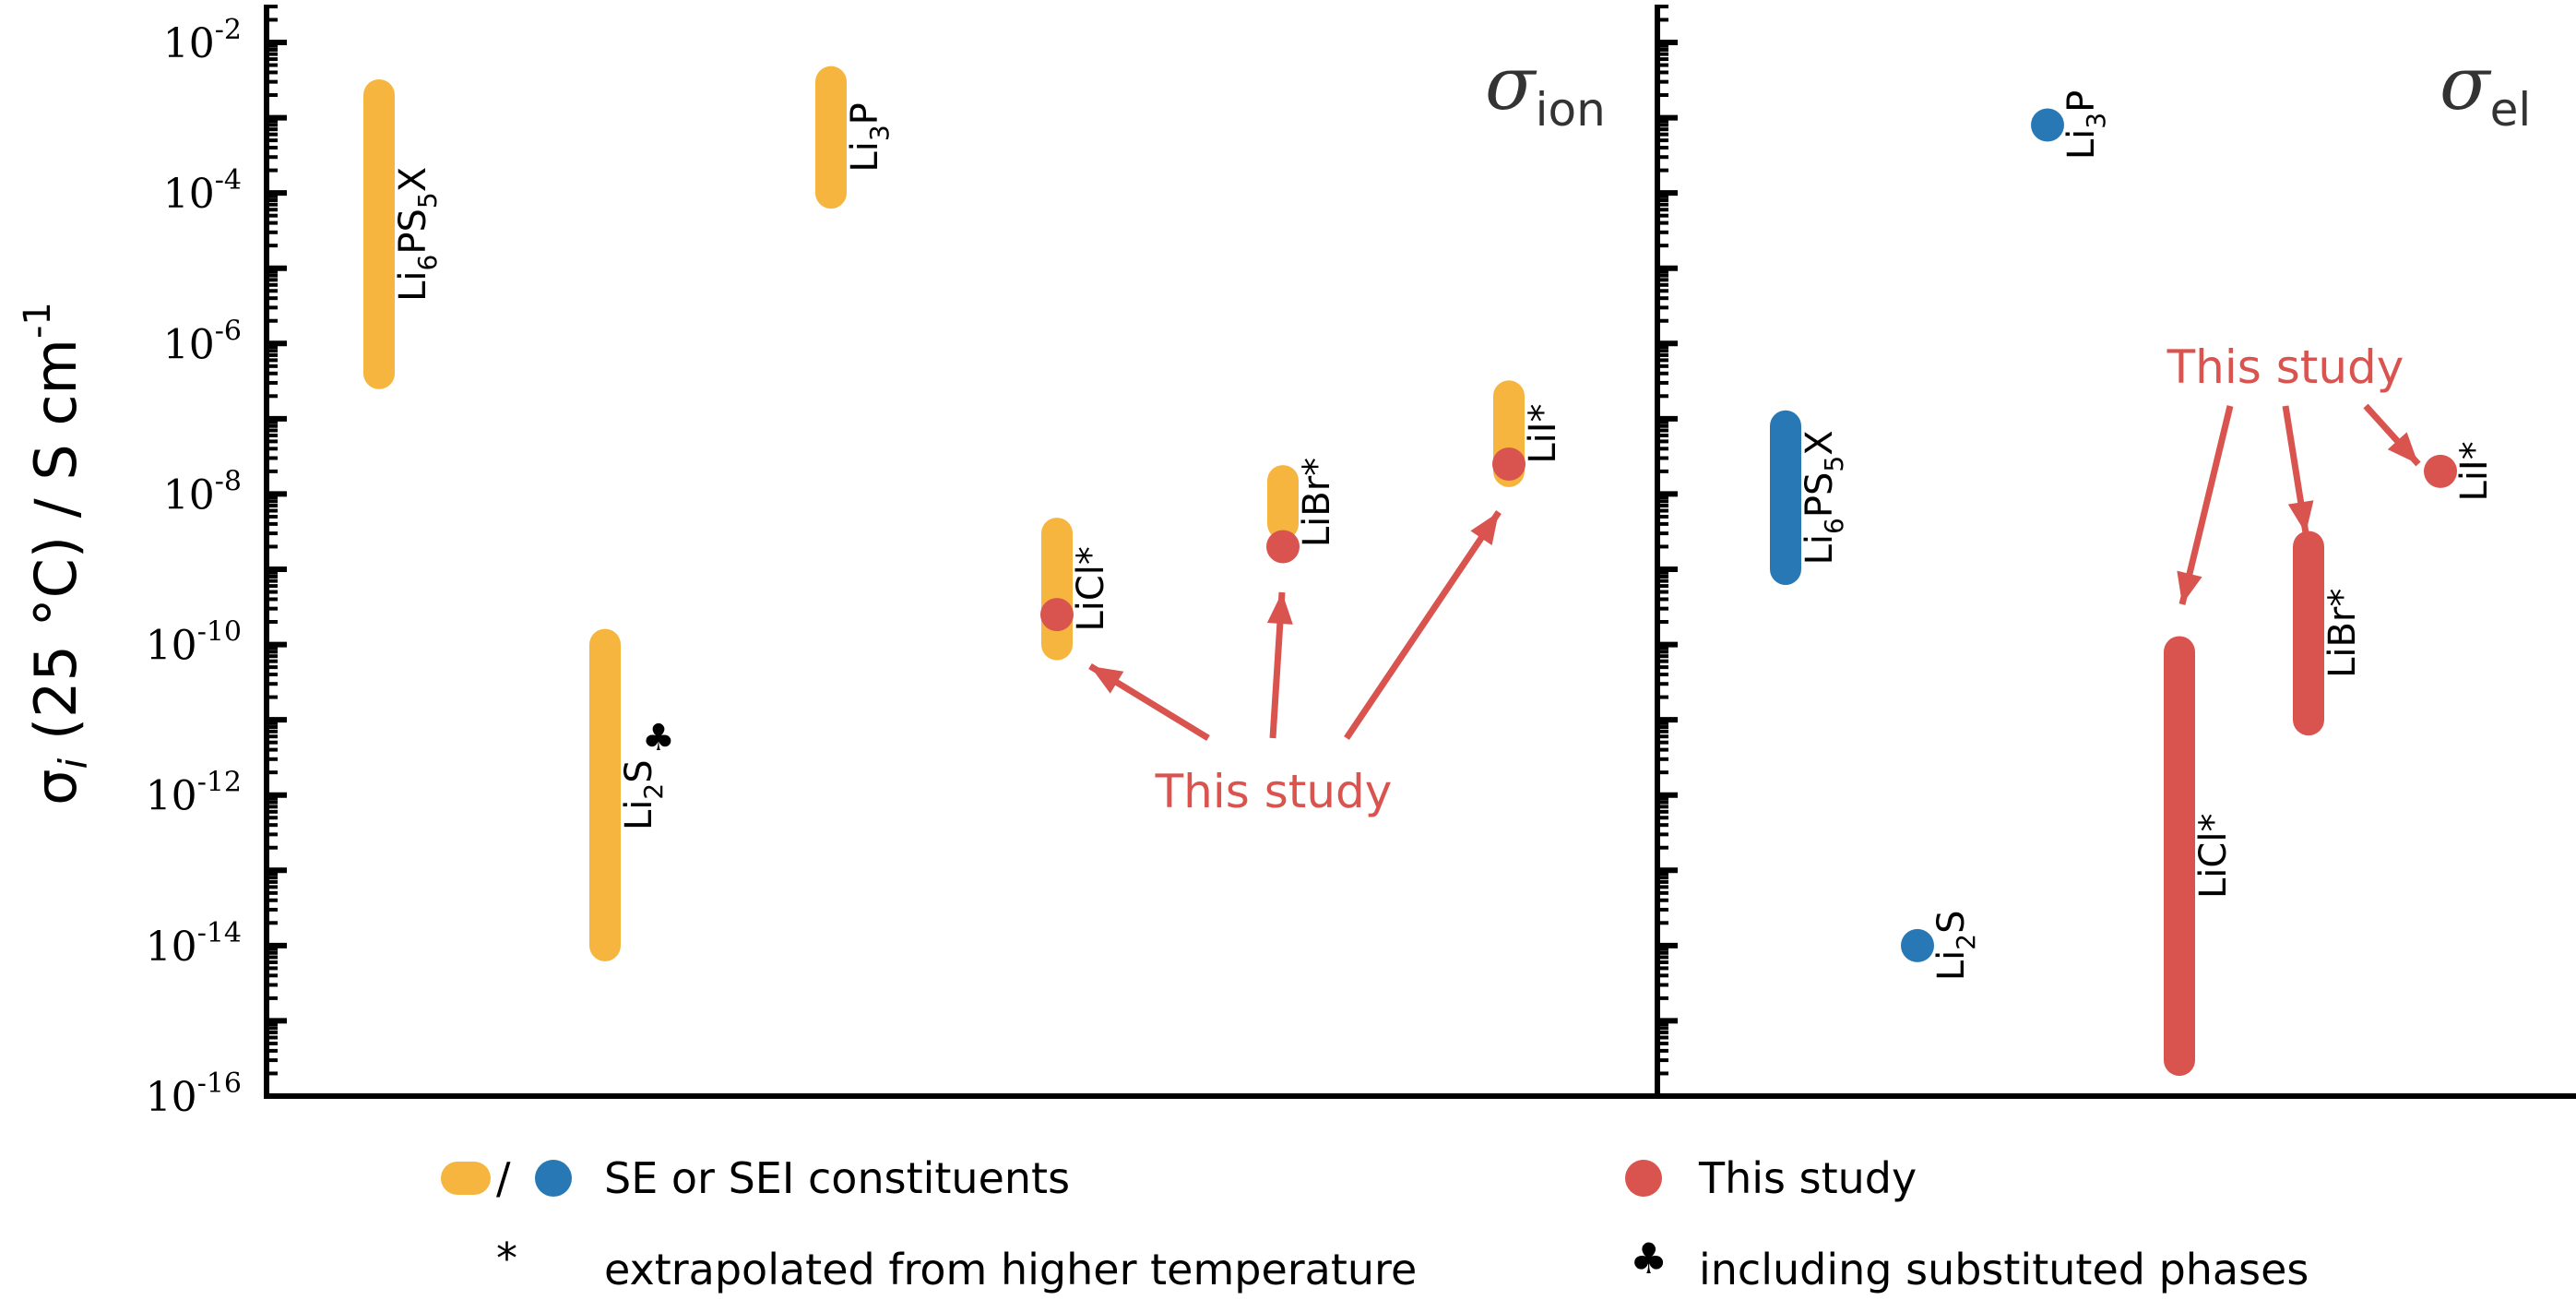 This screenshot has height=1300, width=2576. I want to click on annotation-arrows, so click(1754, 572).